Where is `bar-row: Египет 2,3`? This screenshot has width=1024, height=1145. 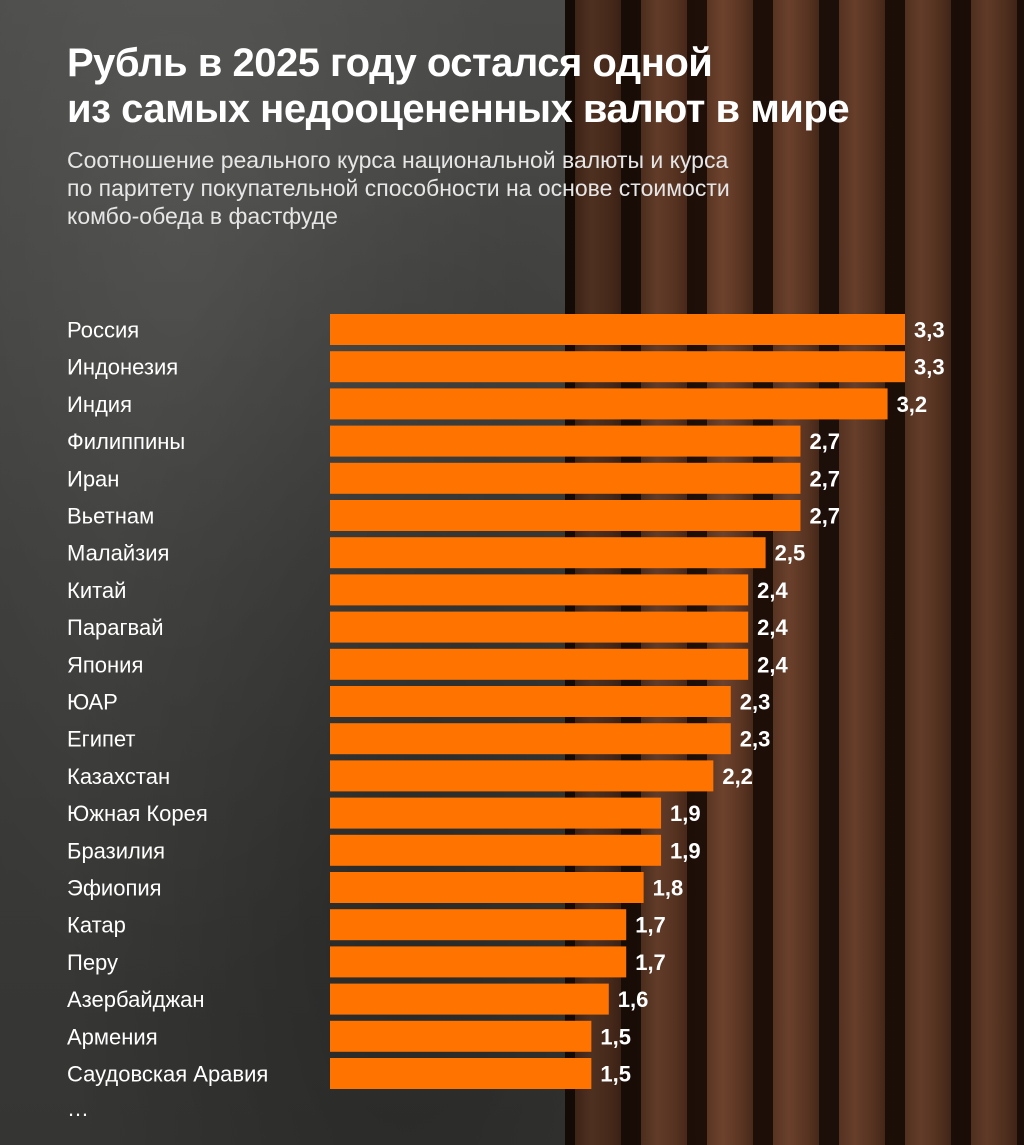 bar-row: Египет 2,3 is located at coordinates (419, 739).